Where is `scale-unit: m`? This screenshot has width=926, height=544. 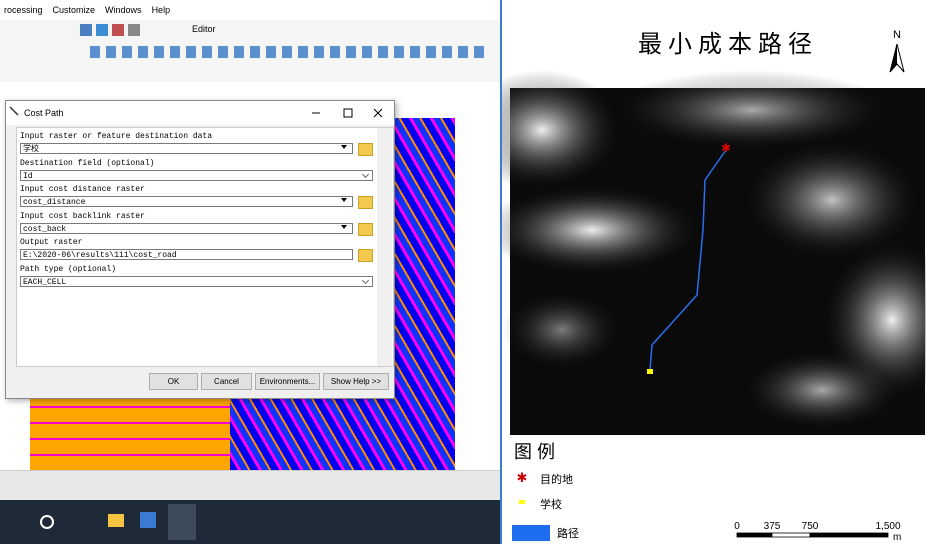 scale-unit: m is located at coordinates (897, 537).